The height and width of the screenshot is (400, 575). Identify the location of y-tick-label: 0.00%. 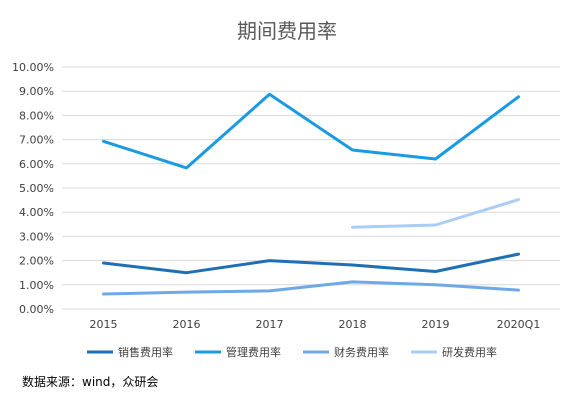
(36, 309).